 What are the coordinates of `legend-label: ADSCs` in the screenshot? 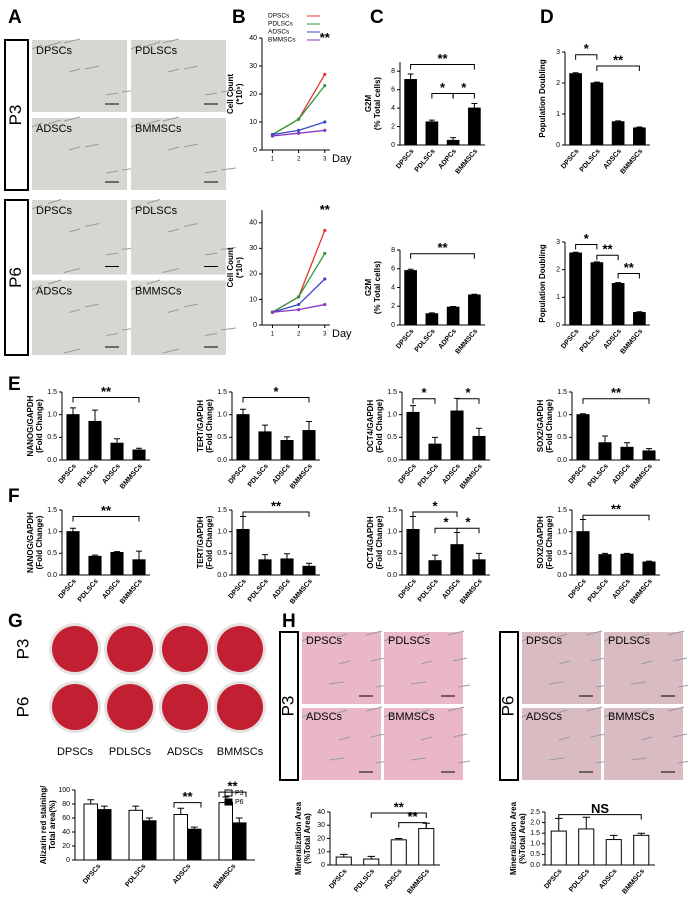 It's located at (279, 32).